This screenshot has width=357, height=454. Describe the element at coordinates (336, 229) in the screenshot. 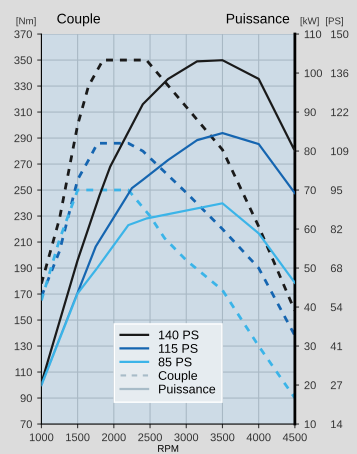

I see `y3-tick-label: 82` at that location.